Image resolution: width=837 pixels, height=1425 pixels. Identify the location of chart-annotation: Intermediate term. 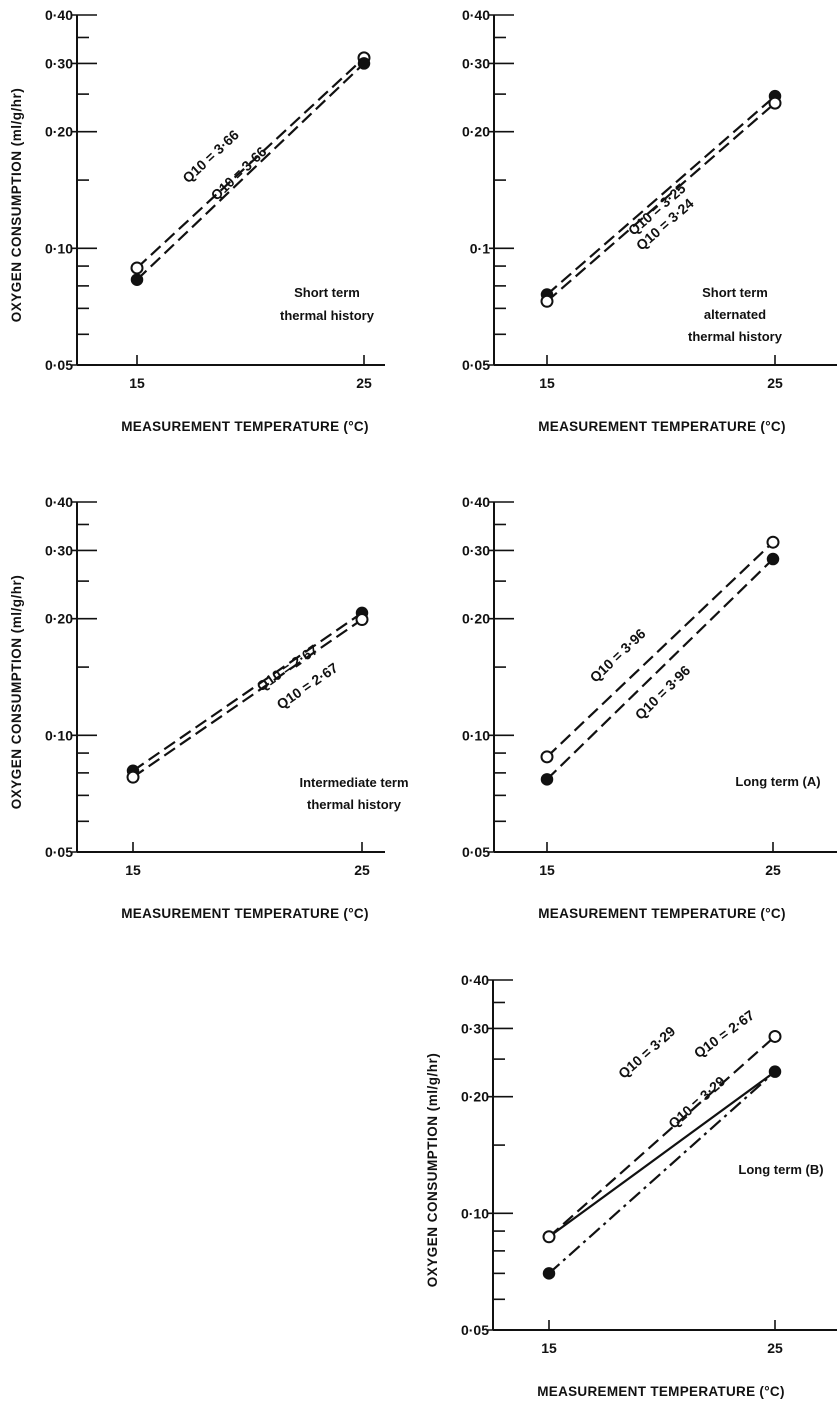
(353, 782).